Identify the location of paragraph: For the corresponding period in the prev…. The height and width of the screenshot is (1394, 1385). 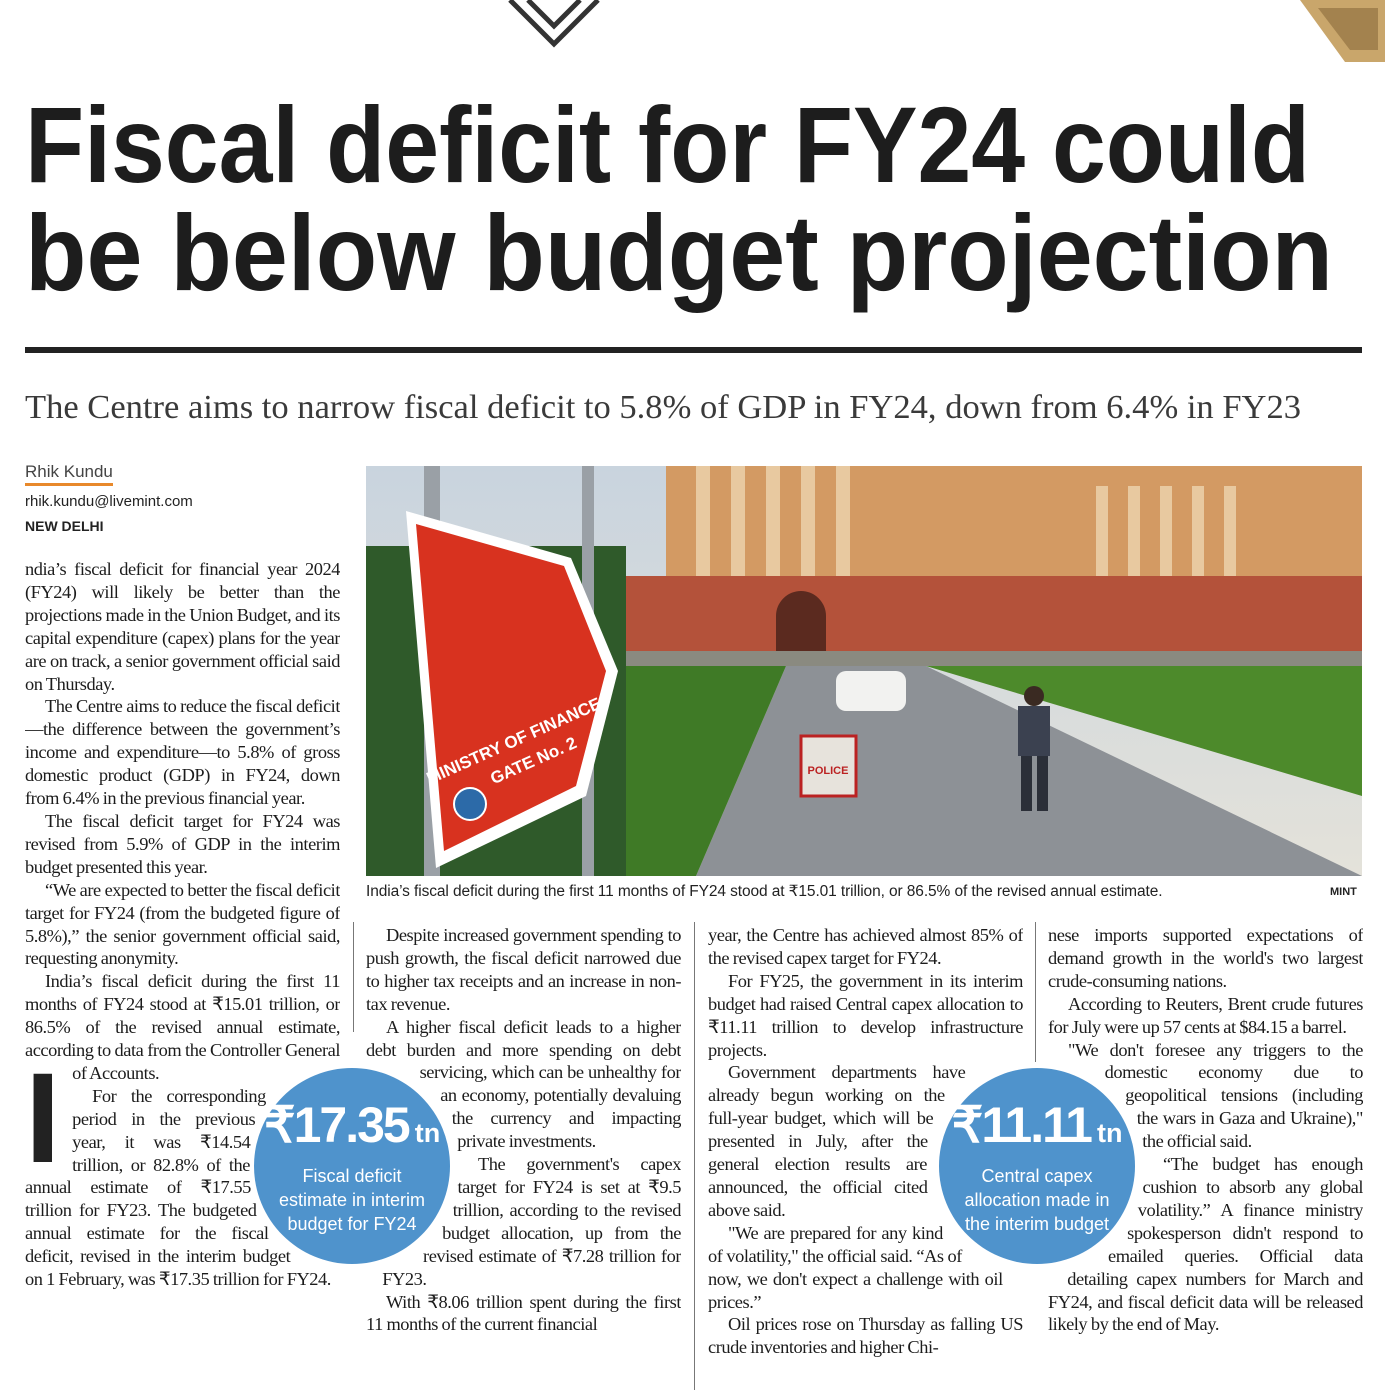
(182, 1188).